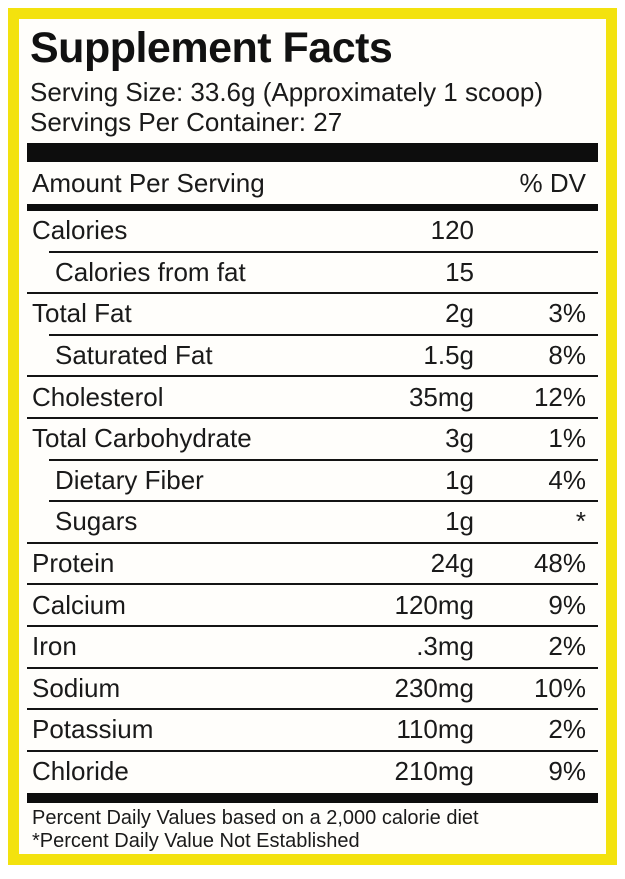 This screenshot has height=879, width=625. I want to click on nutrient-amount: 15, so click(459, 271).